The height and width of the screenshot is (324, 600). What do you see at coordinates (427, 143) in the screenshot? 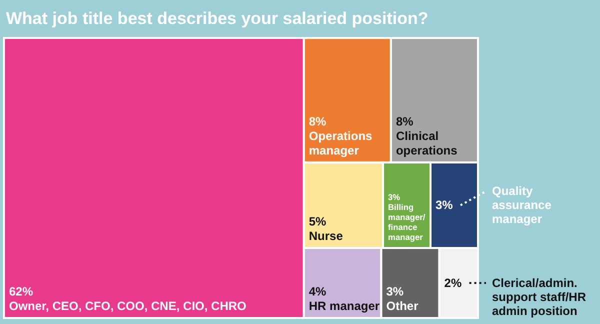
I see `category-label: Clinical operations` at bounding box center [427, 143].